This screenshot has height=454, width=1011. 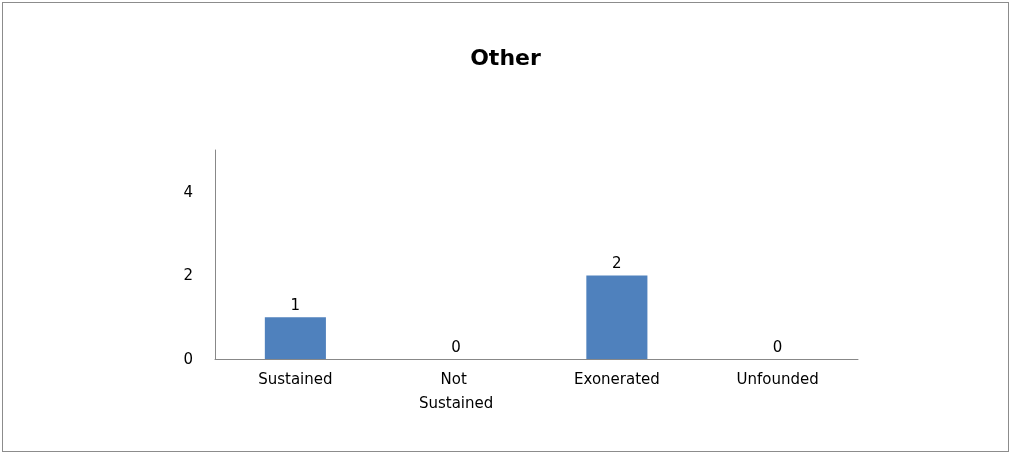 I want to click on x-tick-label: Not Sustained, so click(x=456, y=391).